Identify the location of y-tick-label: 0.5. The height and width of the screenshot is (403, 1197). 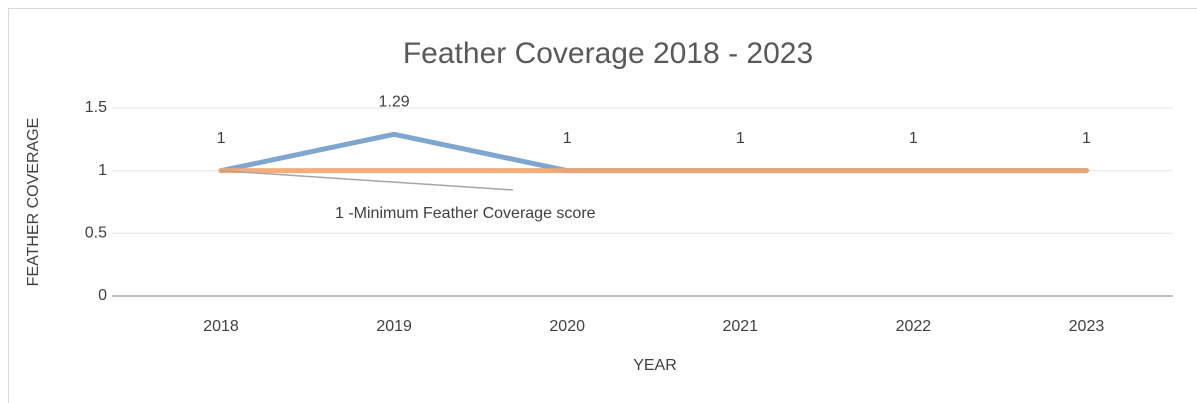
(96, 233).